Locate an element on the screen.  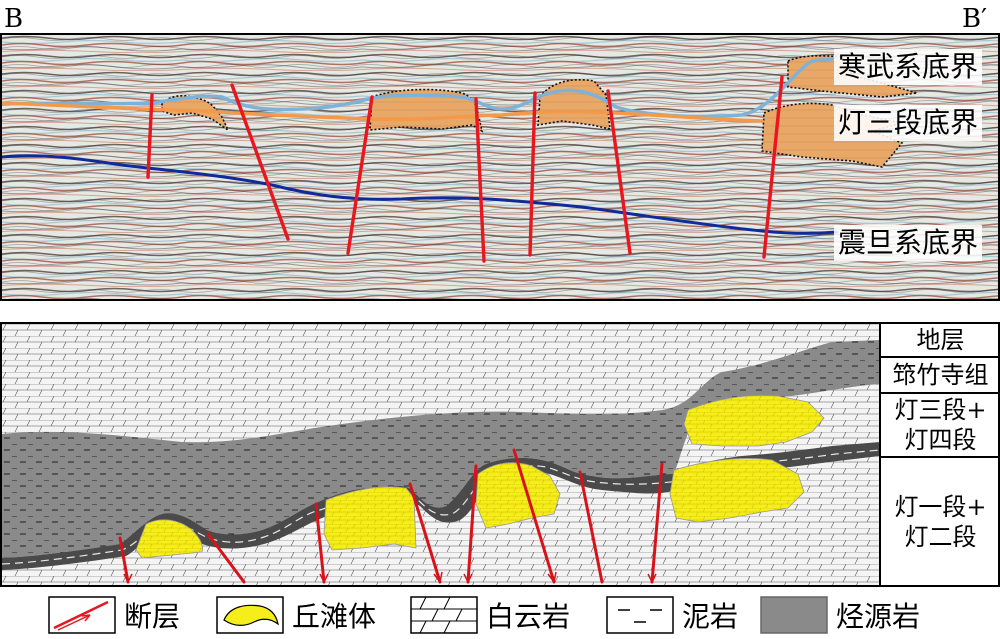
horizon-label-deng3: 灯三段底界 is located at coordinates (908, 123).